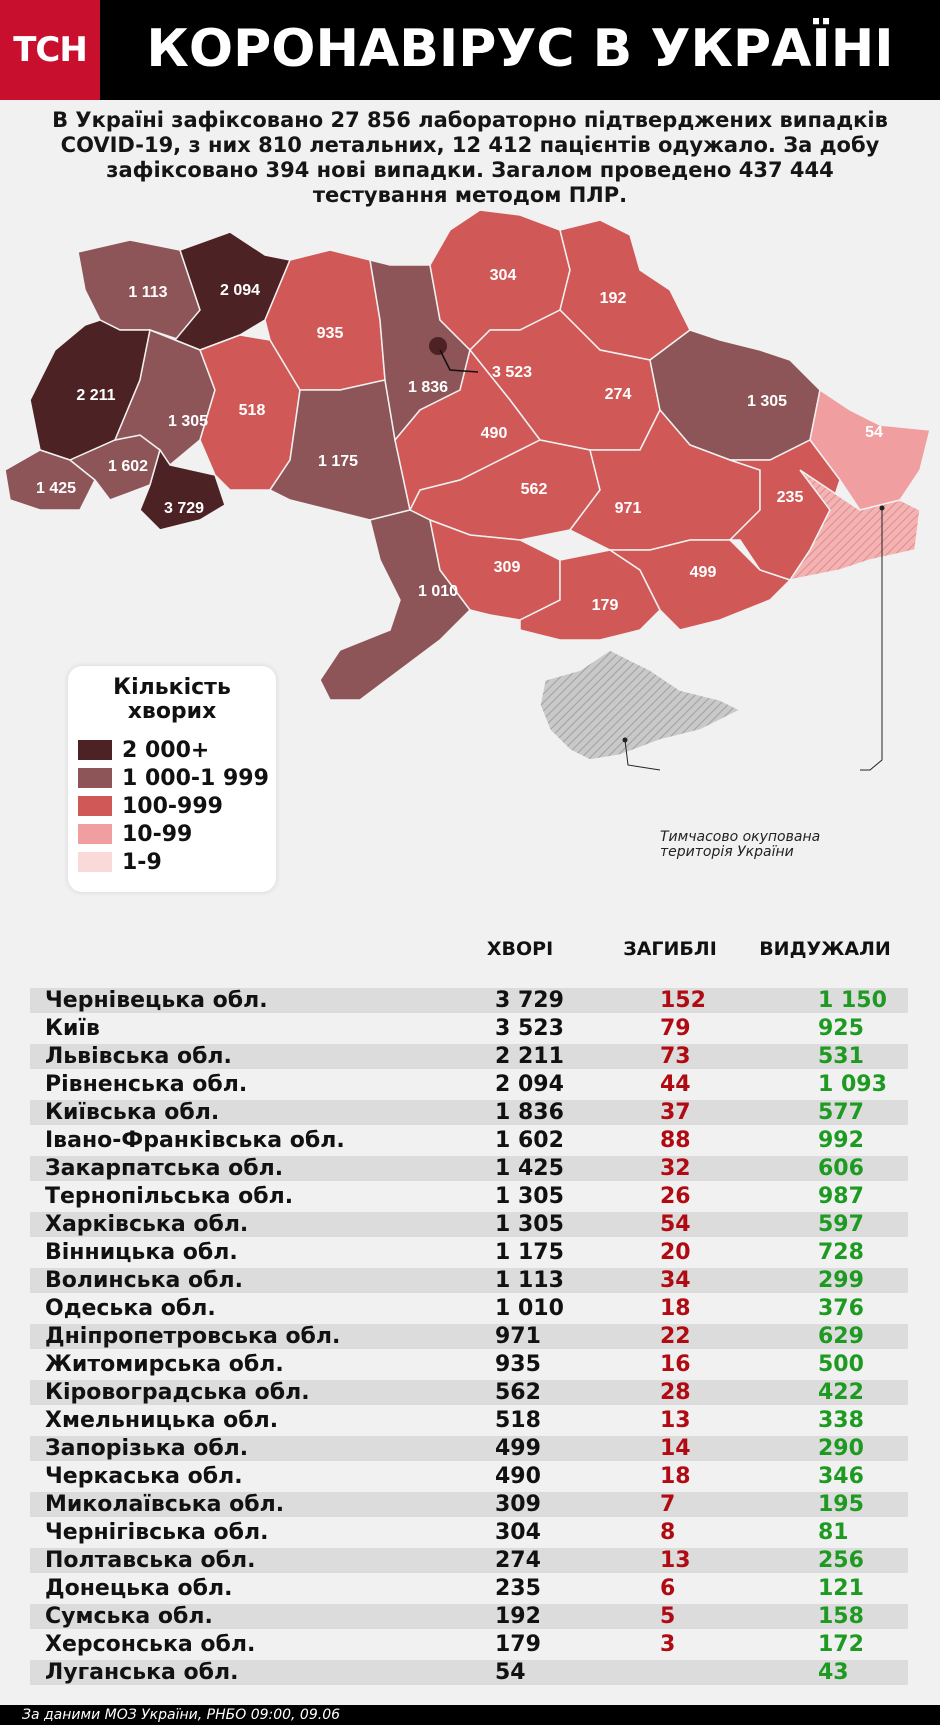 This screenshot has height=1725, width=940. I want to click on map-label: 2 211, so click(95, 395).